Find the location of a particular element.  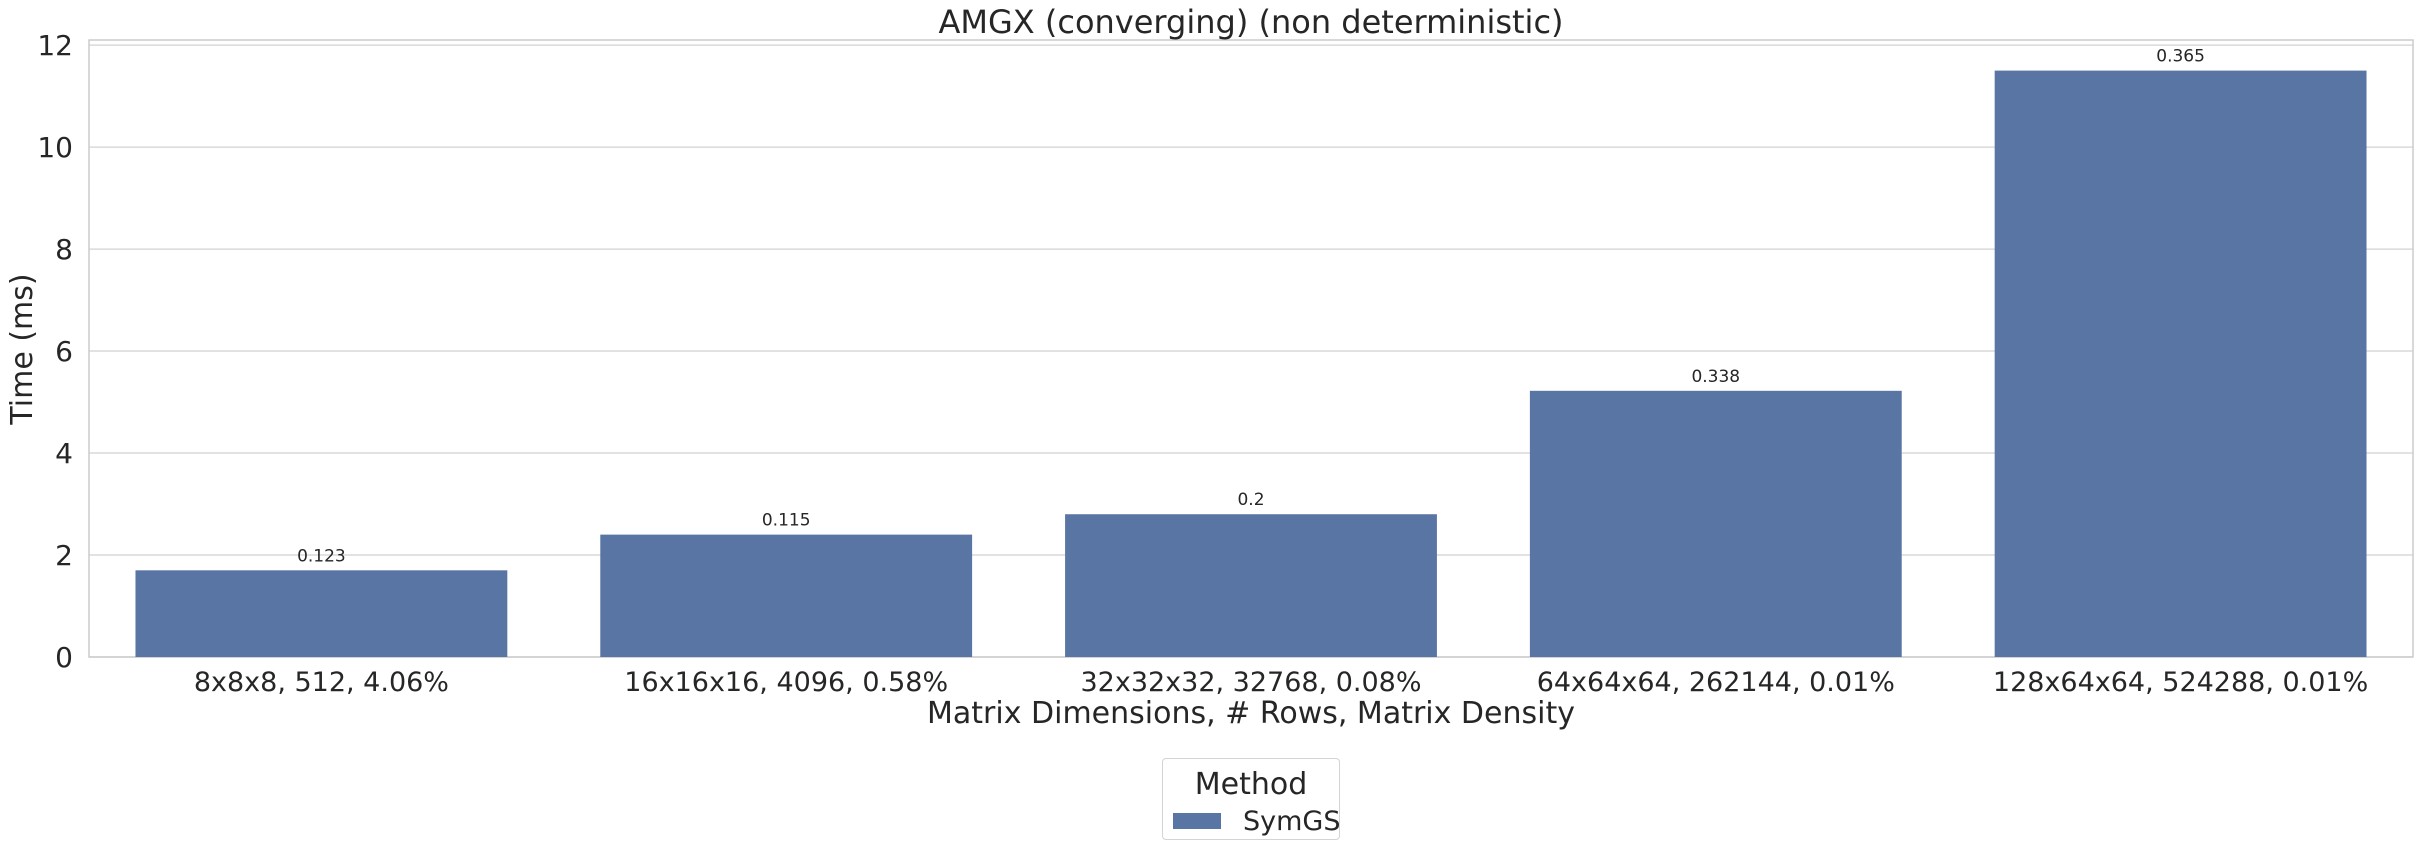

y-tick-label: 6 is located at coordinates (64, 351).